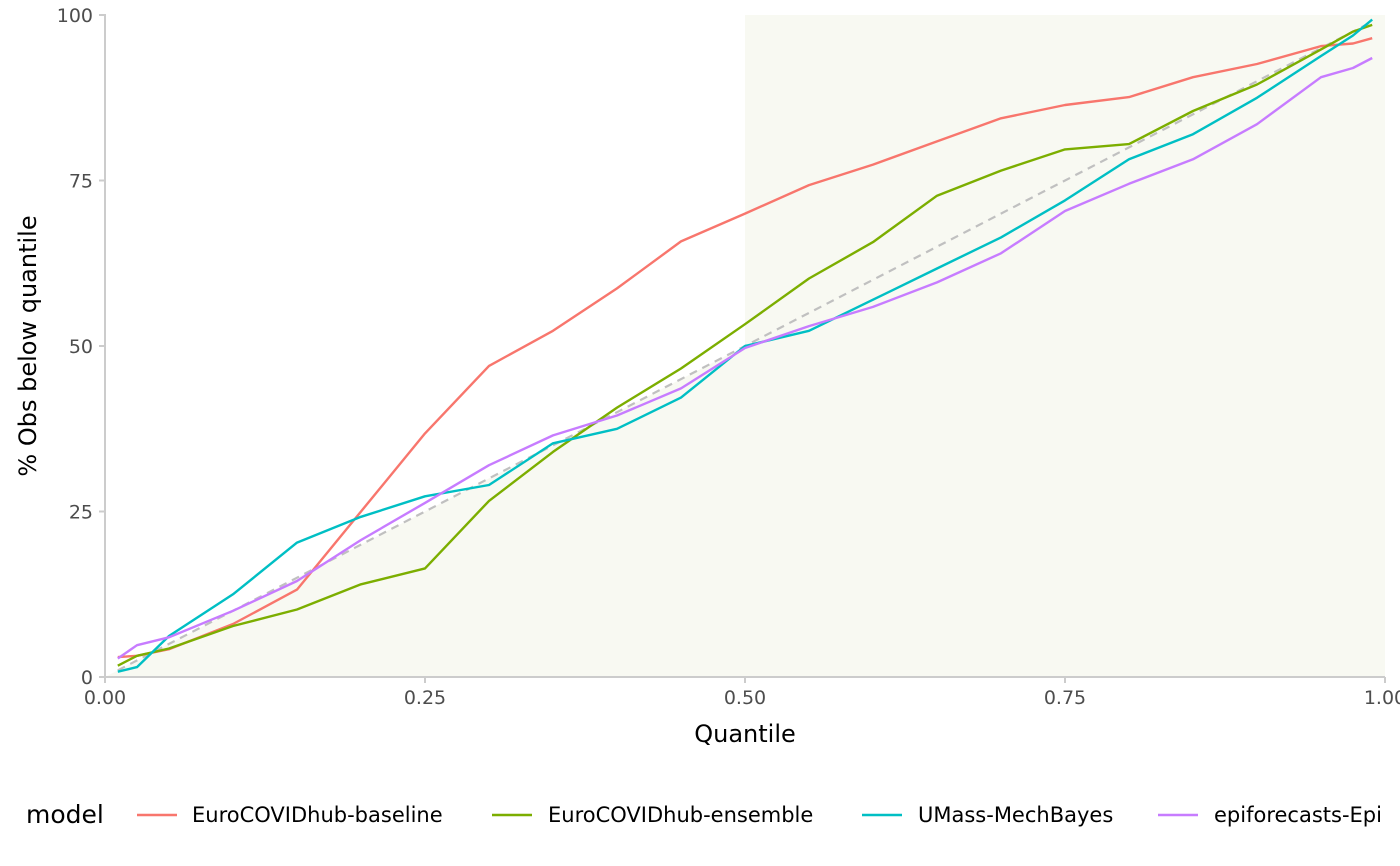  I want to click on y-tick-label: 75, so click(81, 182).